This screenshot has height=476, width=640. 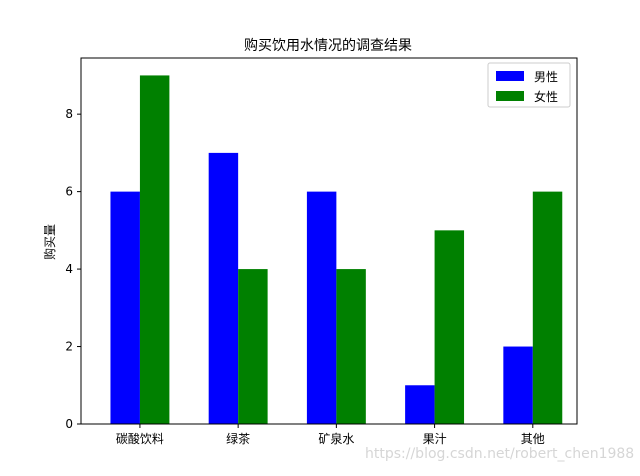 I want to click on bar-男性-矿泉水, so click(x=321, y=307).